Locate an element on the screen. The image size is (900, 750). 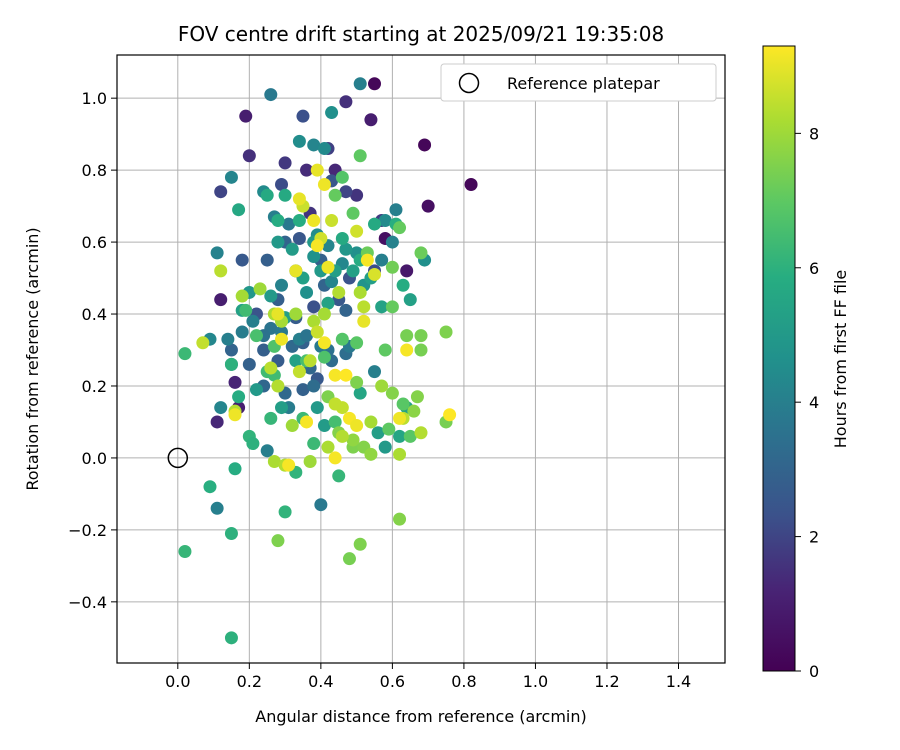
x-axis-ticks: 0.0 0.2 0.4 0.6 0.8 1.0 1.2 1.4 is located at coordinates (428, 677).